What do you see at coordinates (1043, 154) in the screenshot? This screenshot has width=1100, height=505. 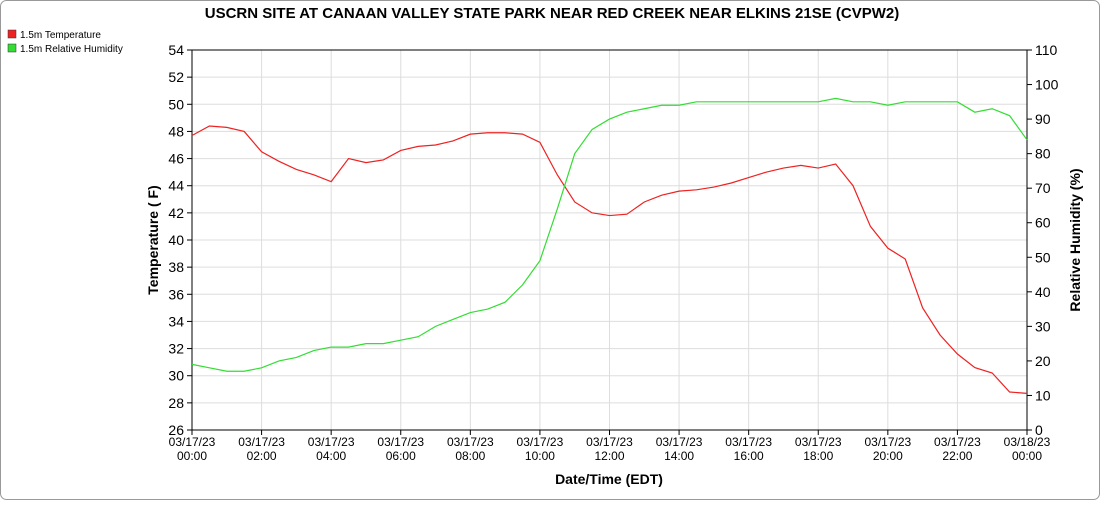 I see `y2-tick-label: 80` at bounding box center [1043, 154].